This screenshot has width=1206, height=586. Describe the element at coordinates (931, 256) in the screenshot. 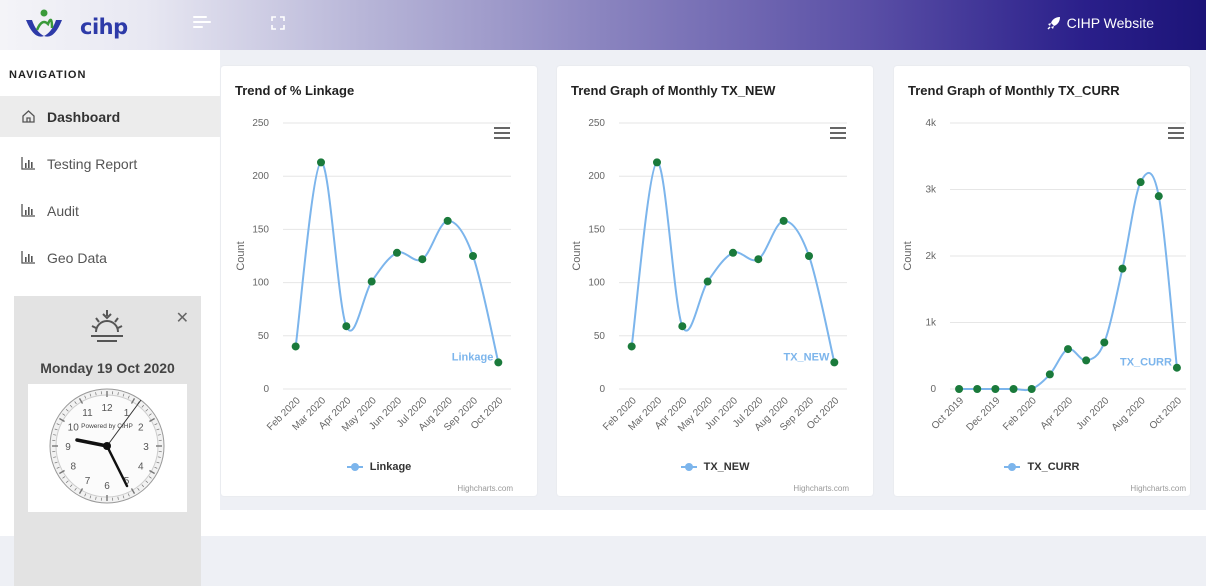

I see `y-tick-label: 2k` at that location.